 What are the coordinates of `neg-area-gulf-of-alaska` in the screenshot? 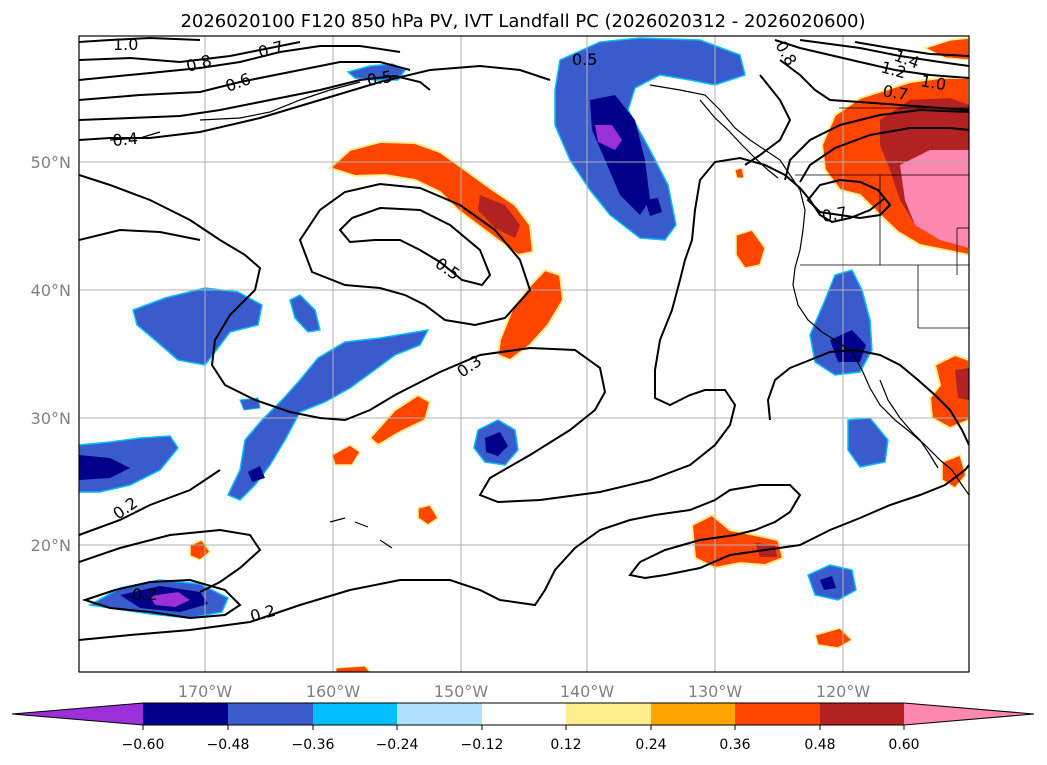 It's located at (650, 139).